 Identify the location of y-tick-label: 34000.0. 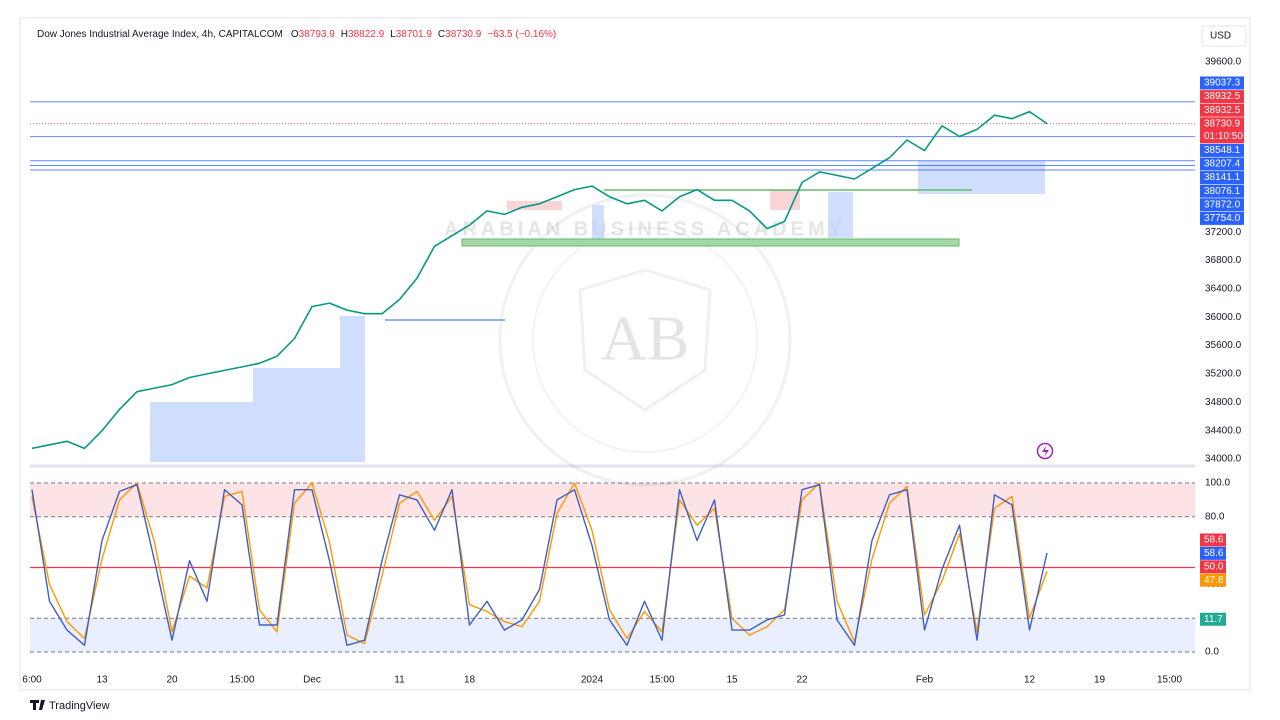
(1223, 459).